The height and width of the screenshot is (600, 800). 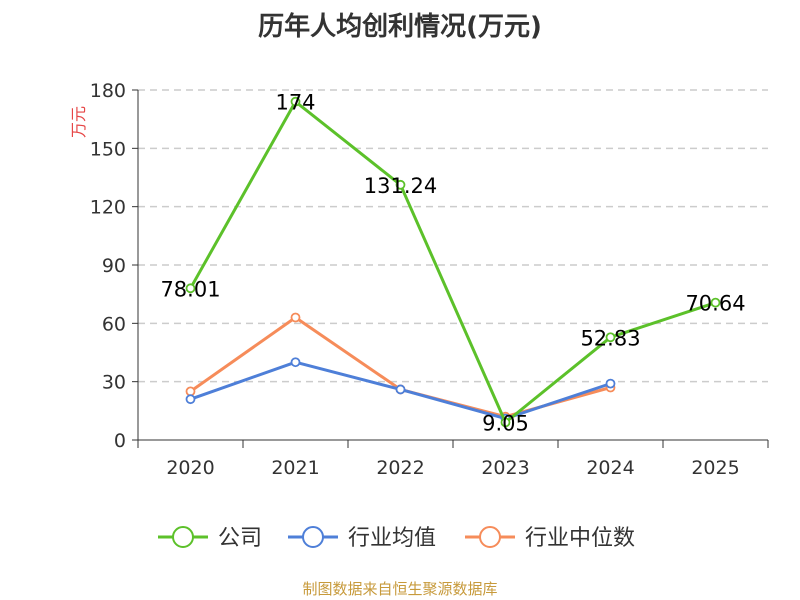 I want to click on series-line, so click(x=400, y=367).